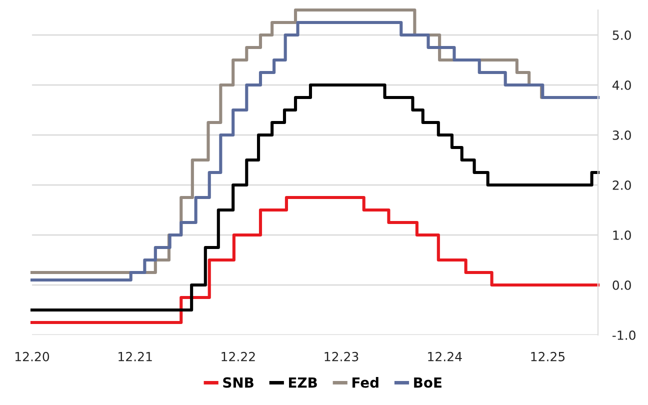 This screenshot has height=405, width=648. What do you see at coordinates (621, 285) in the screenshot?
I see `y-tick-label: 0.0` at bounding box center [621, 285].